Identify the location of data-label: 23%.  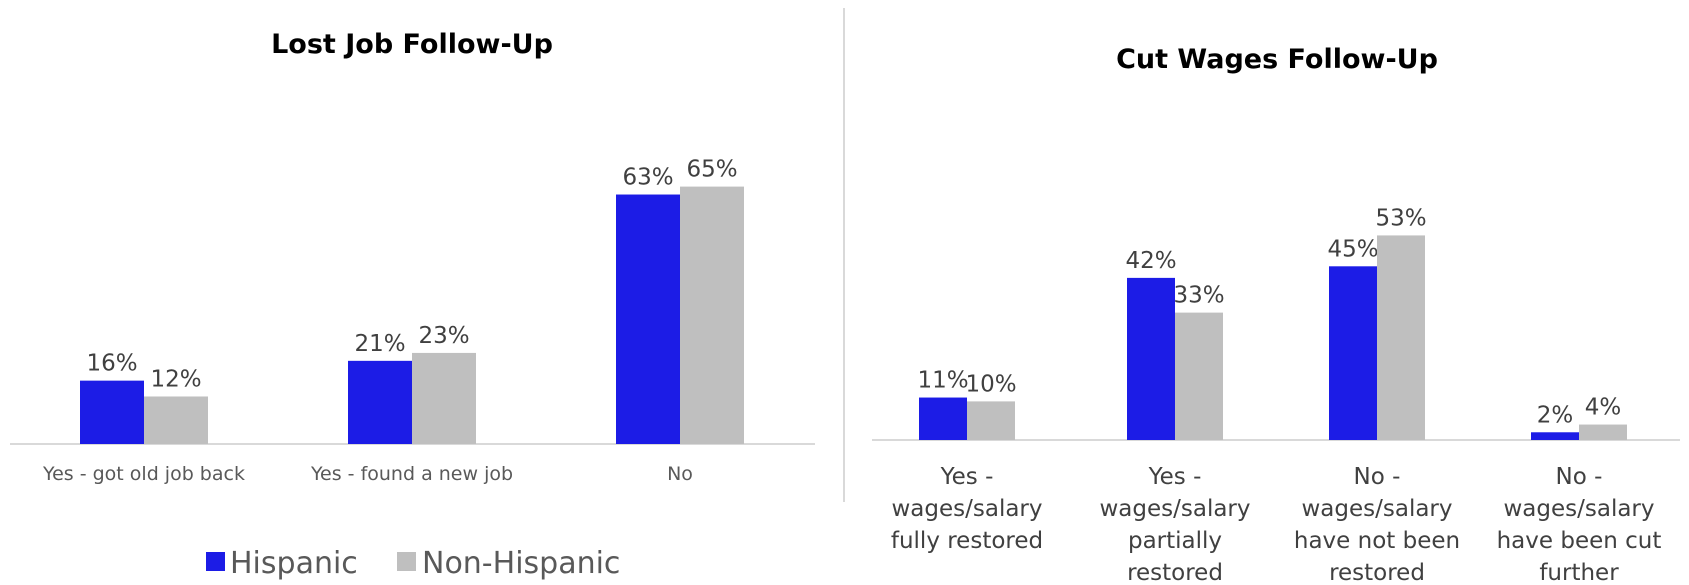
(443, 336).